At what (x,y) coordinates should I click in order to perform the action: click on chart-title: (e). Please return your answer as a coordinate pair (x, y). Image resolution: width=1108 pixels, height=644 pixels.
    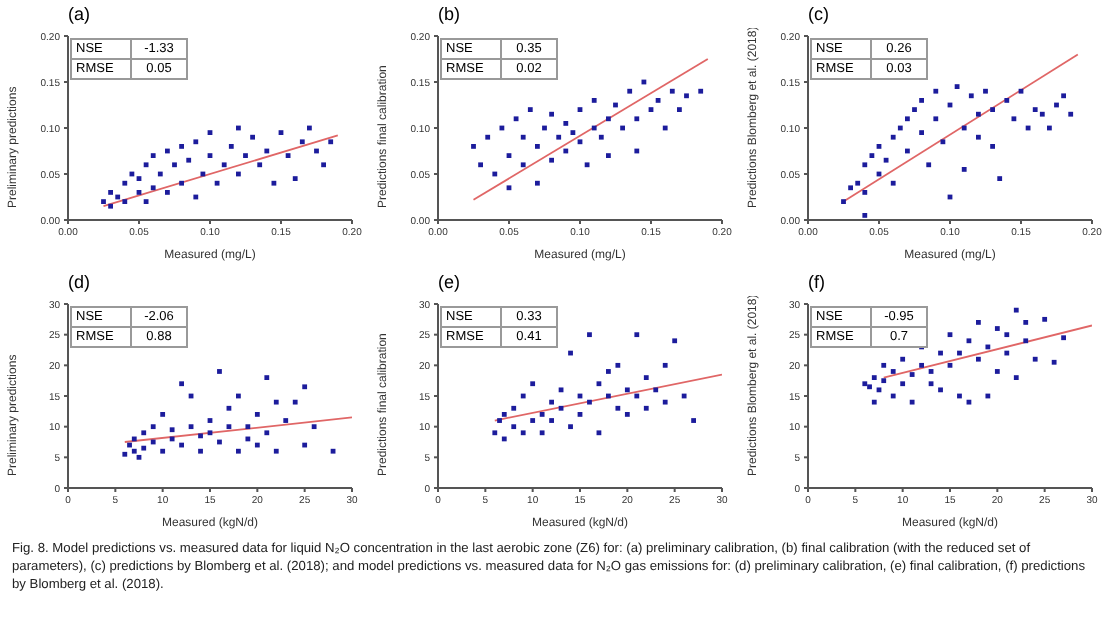
    Looking at the image, I should click on (449, 283).